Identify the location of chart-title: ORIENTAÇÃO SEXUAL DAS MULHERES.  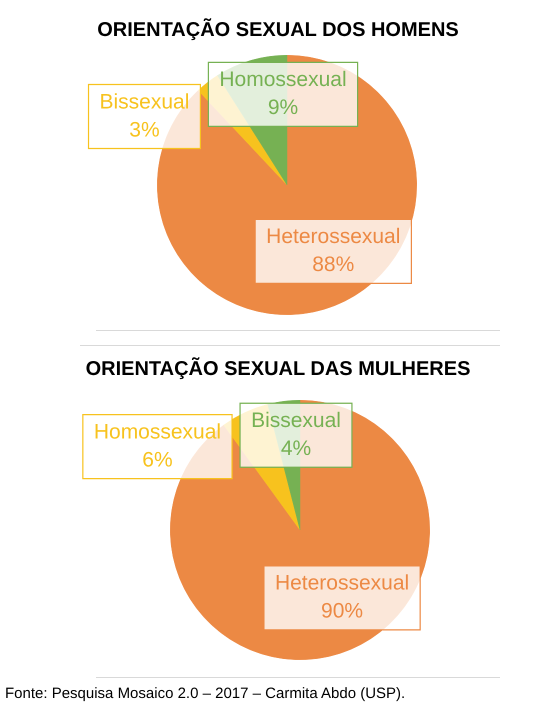
(278, 369).